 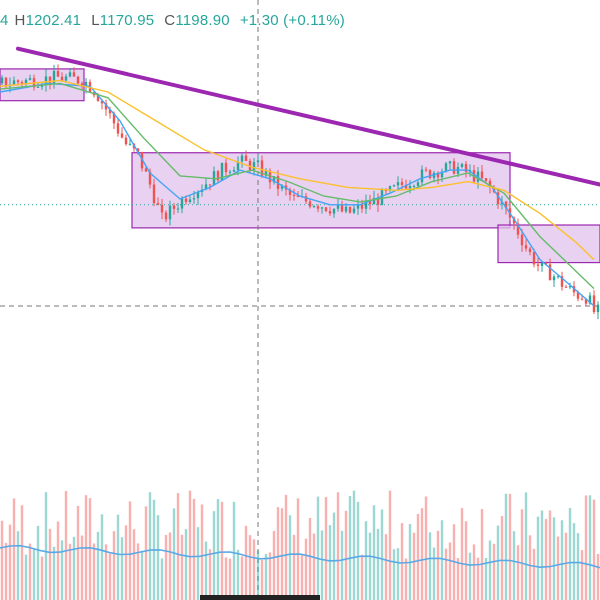 I want to click on time-axis-highlight, so click(x=260, y=597).